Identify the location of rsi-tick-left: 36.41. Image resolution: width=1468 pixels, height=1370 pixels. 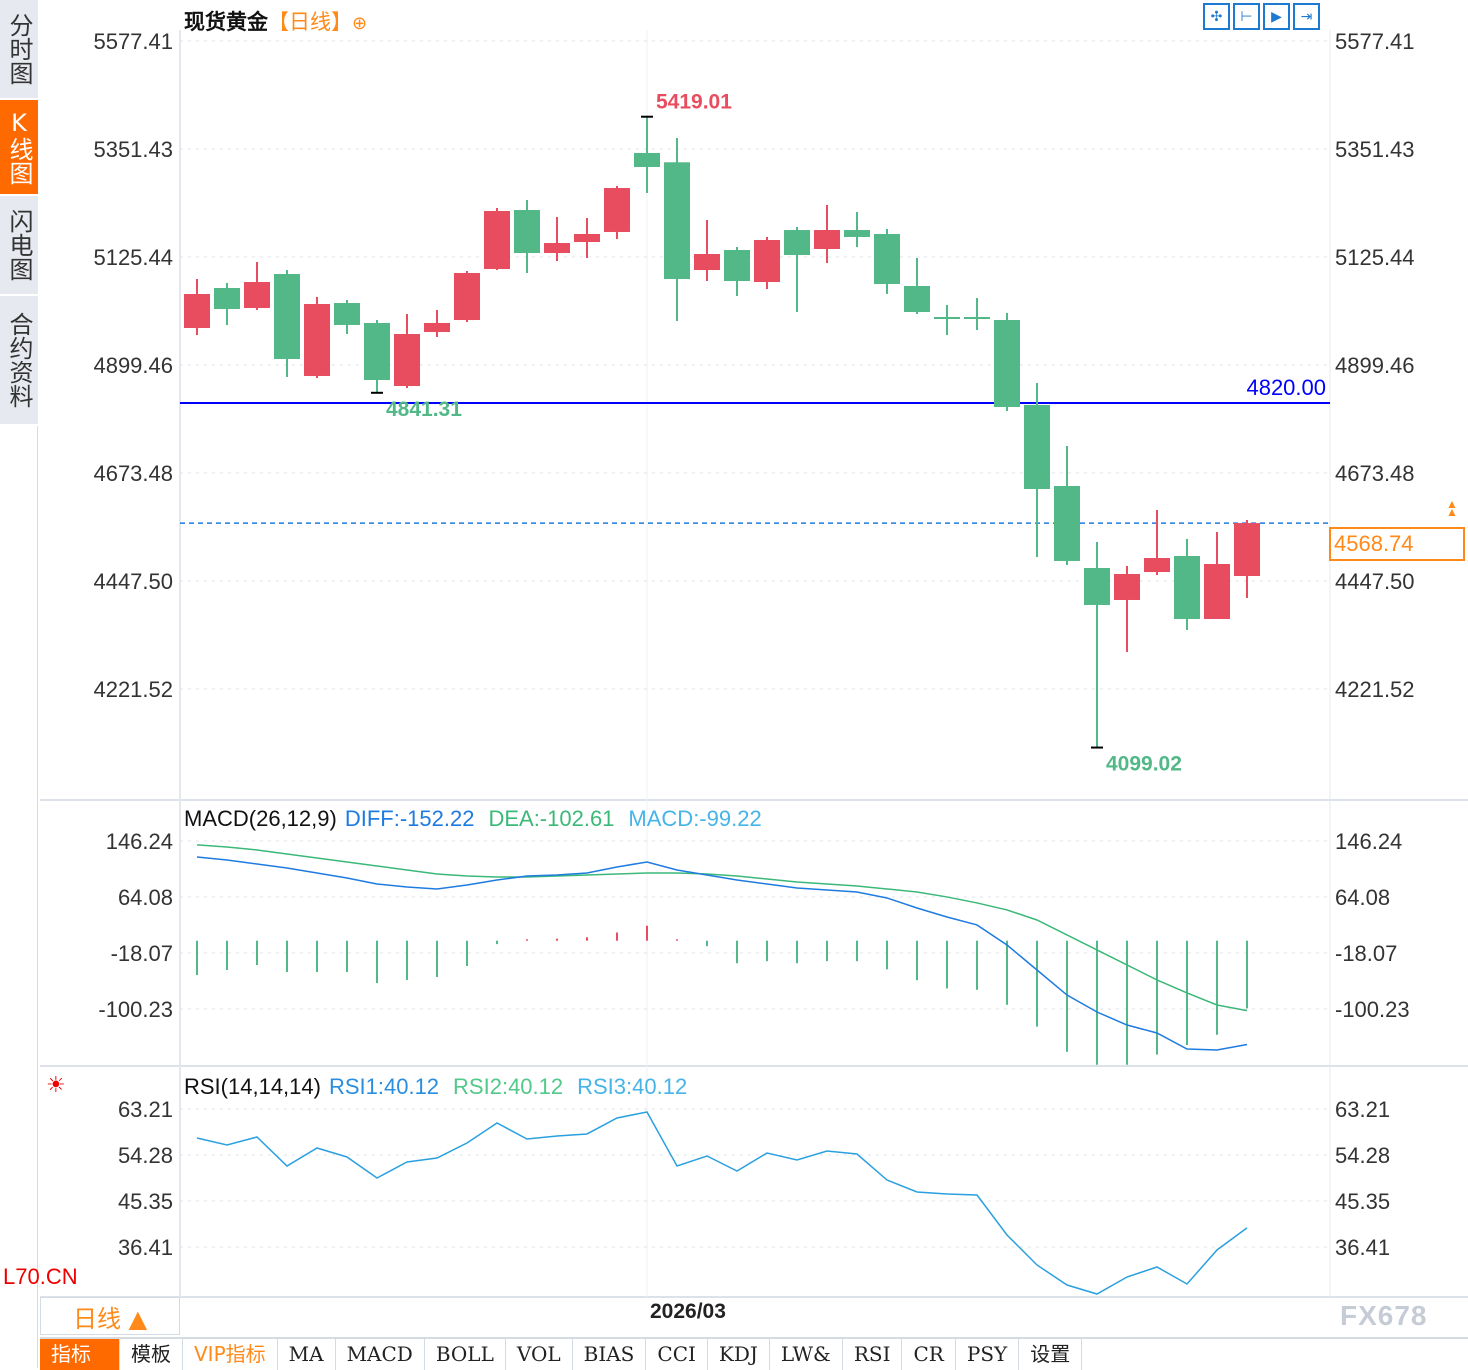
(145, 1247).